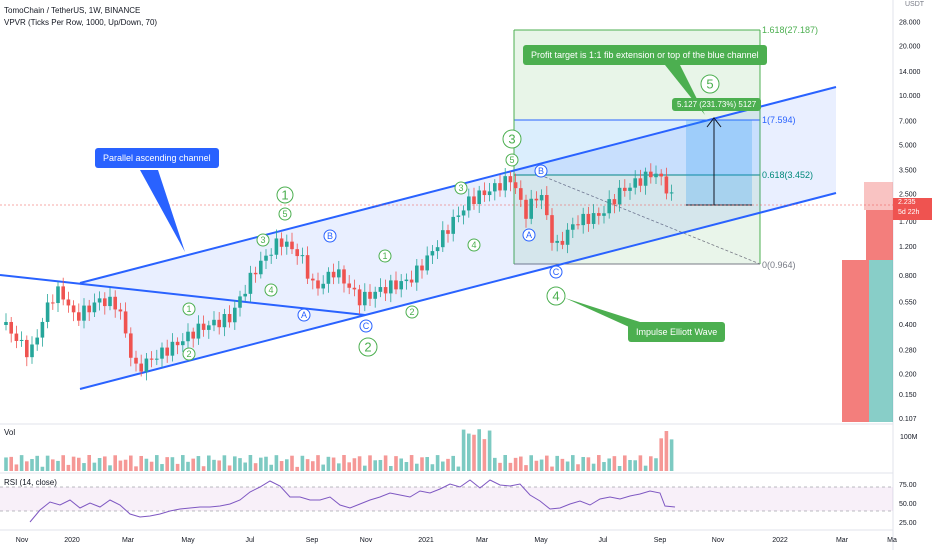 The width and height of the screenshot is (932, 550). I want to click on price-tick: 0.200, so click(908, 374).